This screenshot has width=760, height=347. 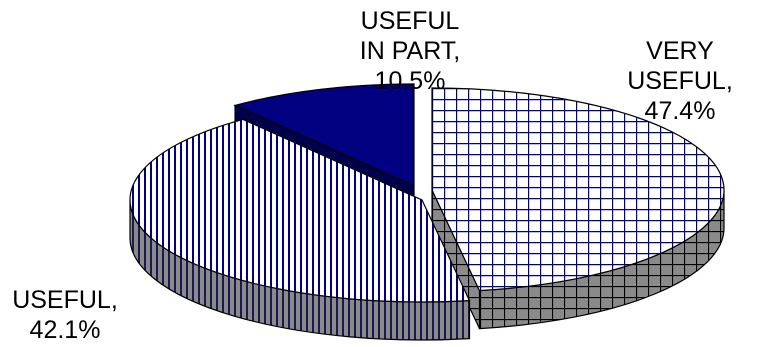 I want to click on slice-pct: 42.1%, so click(x=65, y=330).